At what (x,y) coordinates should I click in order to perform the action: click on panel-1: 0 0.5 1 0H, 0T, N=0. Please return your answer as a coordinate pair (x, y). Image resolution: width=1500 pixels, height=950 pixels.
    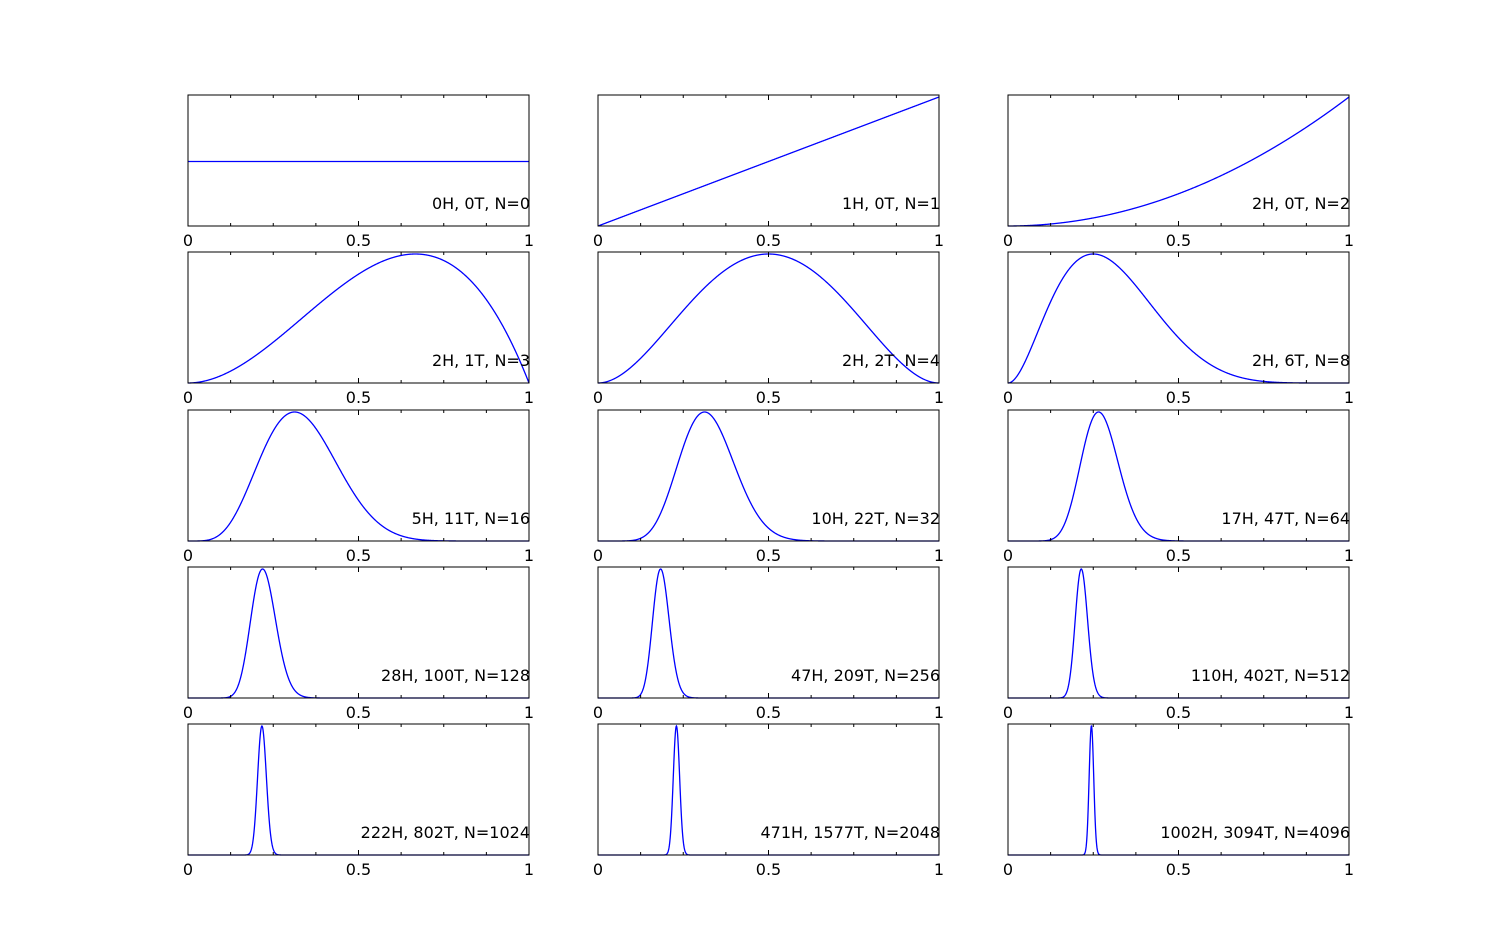
    Looking at the image, I should click on (358, 172).